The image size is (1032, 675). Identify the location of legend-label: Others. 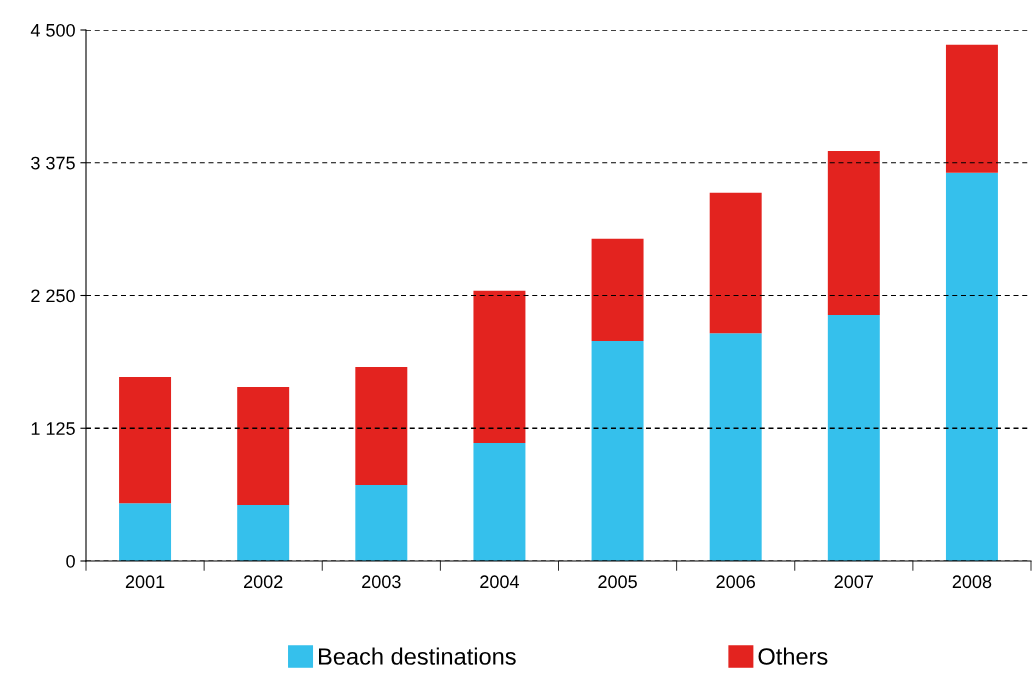
(793, 656).